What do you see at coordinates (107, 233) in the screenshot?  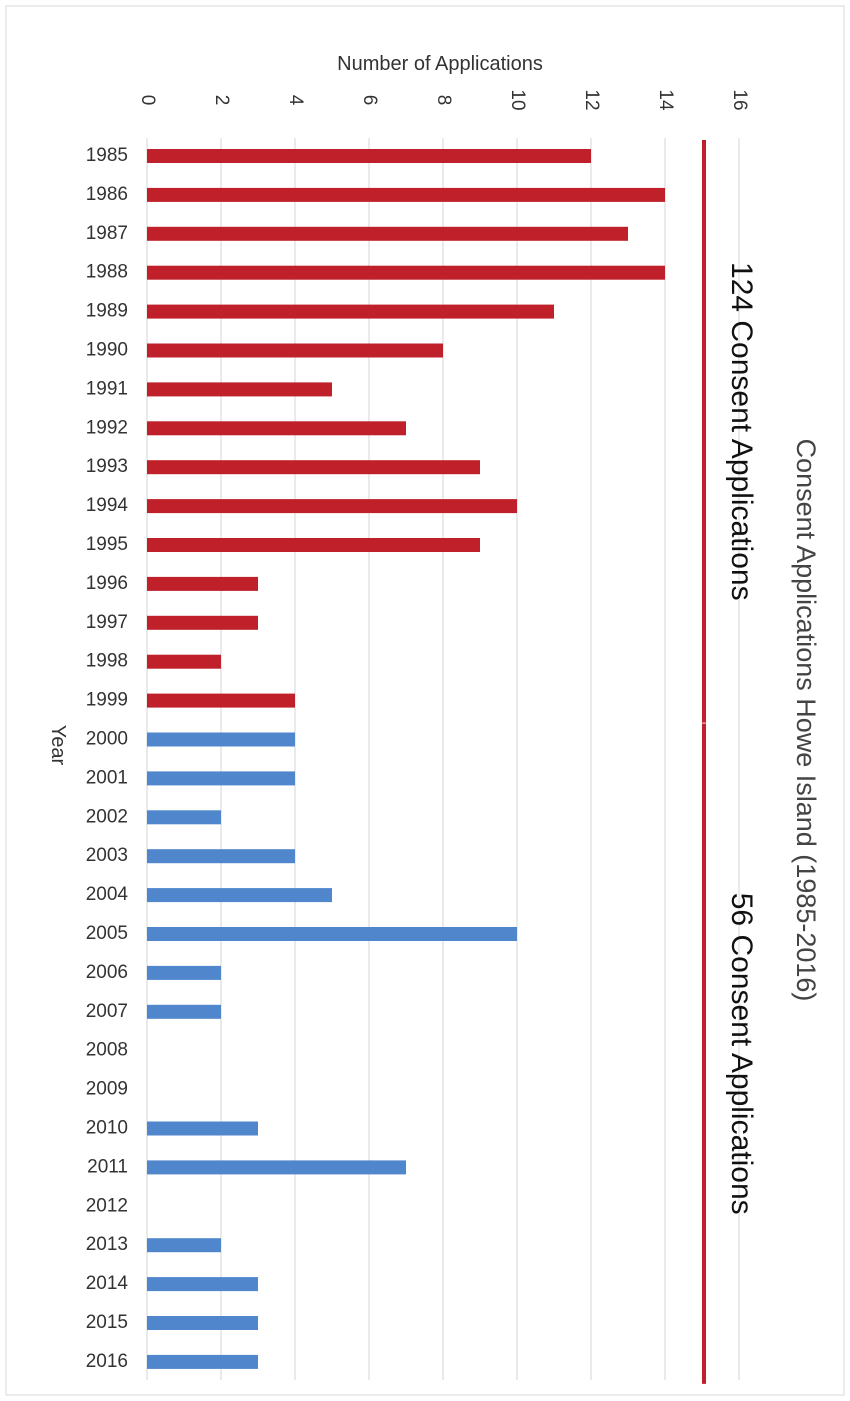 I see `y-tick-label: 1987` at bounding box center [107, 233].